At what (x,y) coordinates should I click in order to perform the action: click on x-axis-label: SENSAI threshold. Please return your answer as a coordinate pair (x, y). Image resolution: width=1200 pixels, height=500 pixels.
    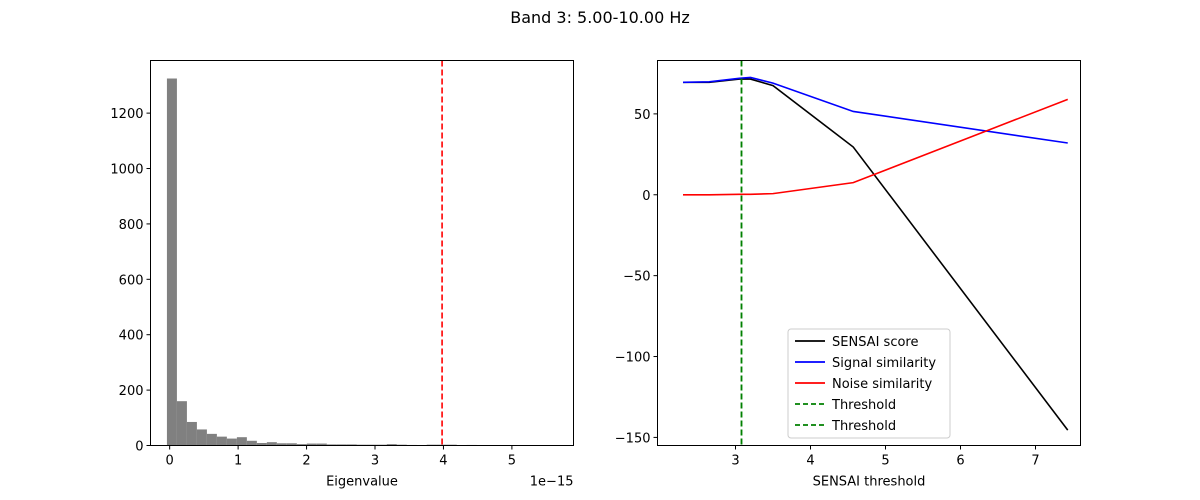
    Looking at the image, I should click on (869, 482).